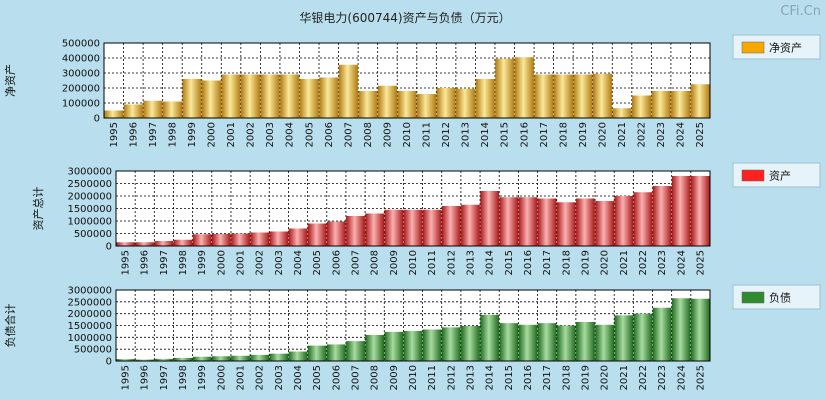 This screenshot has height=400, width=825. I want to click on bar-2011, so click(432, 345).